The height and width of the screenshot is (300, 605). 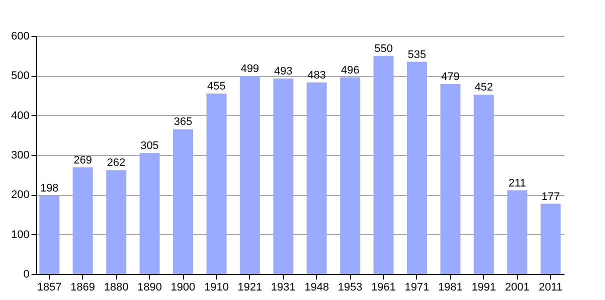 What do you see at coordinates (183, 288) in the screenshot?
I see `x-tick-label: 1900` at bounding box center [183, 288].